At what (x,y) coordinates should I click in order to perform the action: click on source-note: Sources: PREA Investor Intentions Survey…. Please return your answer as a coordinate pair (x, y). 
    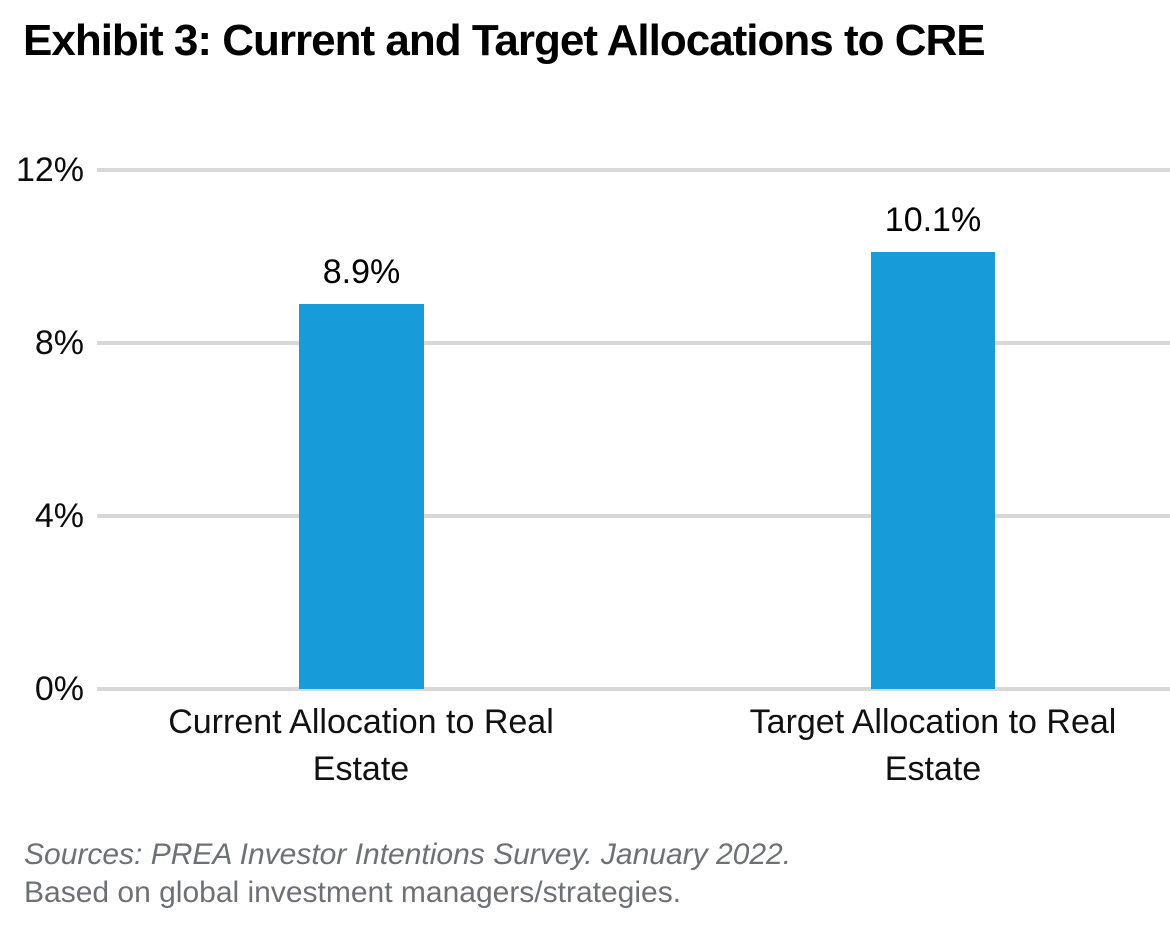
    Looking at the image, I should click on (407, 874).